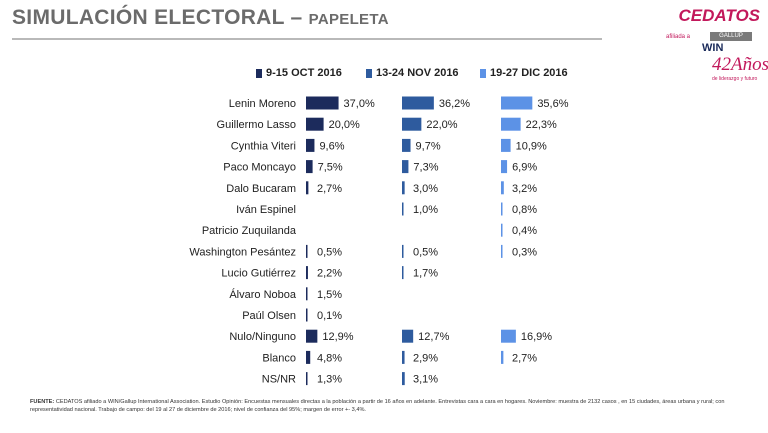  Describe the element at coordinates (433, 337) in the screenshot. I see `data-label: 12,7%` at that location.